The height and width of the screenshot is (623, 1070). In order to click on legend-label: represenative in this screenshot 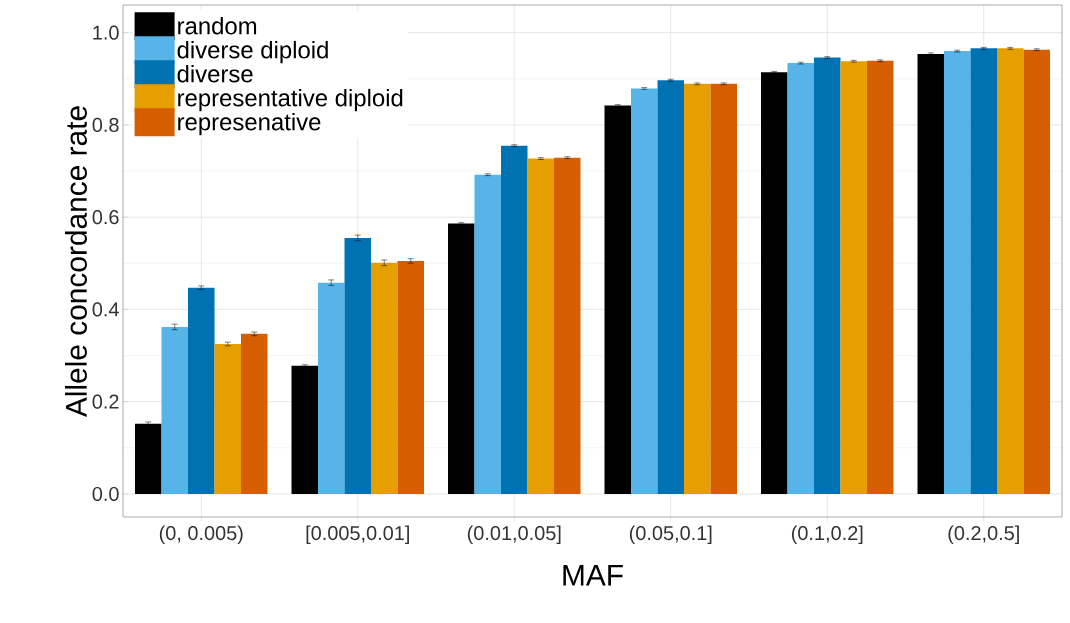, I will do `click(249, 124)`.